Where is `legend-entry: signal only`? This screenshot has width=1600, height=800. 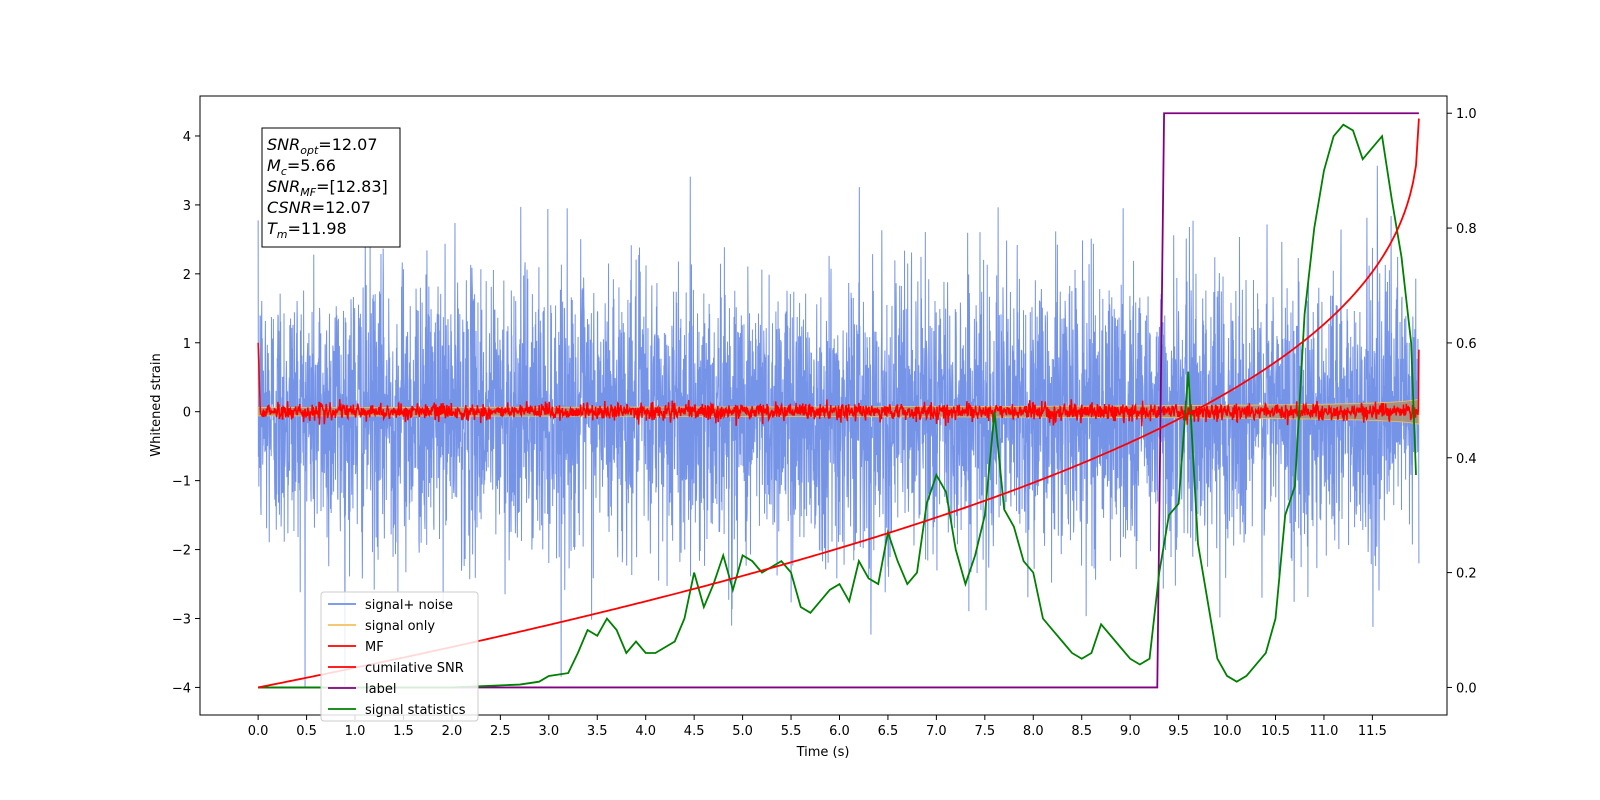 legend-entry: signal only is located at coordinates (400, 626).